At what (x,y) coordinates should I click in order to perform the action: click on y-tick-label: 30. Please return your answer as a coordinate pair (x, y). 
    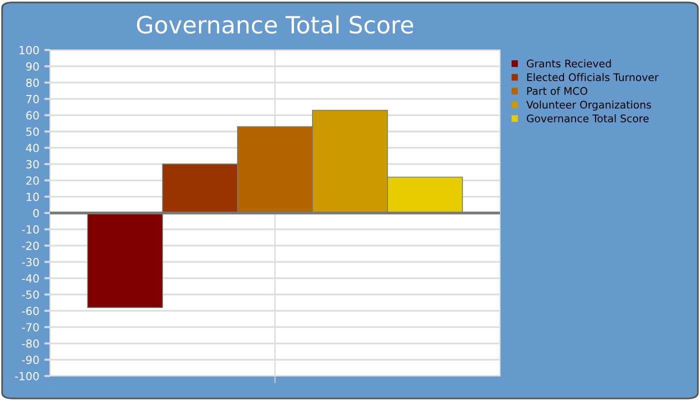
    Looking at the image, I should click on (32, 164).